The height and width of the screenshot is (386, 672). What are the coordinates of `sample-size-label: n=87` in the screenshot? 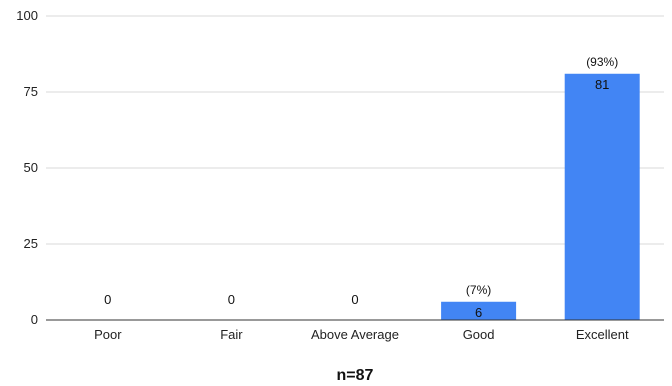 It's located at (355, 375).